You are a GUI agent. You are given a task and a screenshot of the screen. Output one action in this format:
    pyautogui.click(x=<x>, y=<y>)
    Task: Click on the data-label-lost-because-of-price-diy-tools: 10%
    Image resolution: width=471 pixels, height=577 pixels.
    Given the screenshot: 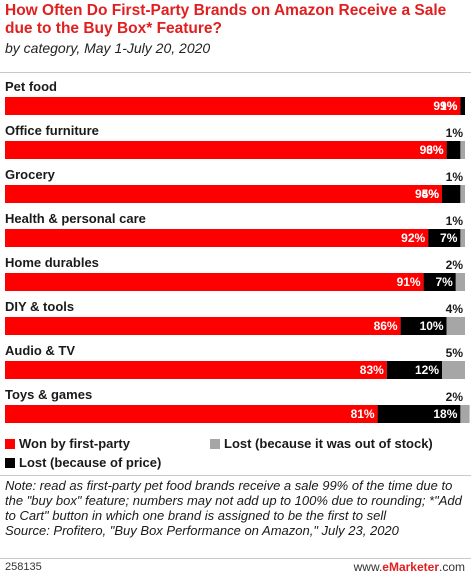 What is the action you would take?
    pyautogui.click(x=432, y=326)
    